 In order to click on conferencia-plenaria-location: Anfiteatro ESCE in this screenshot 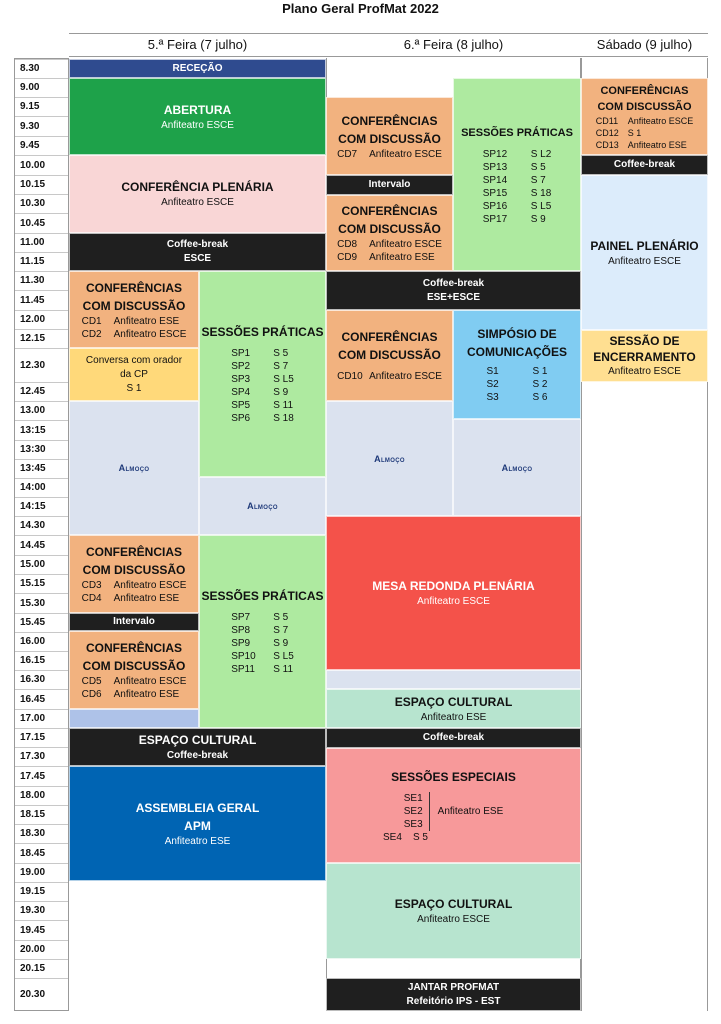, I will do `click(197, 202)`.